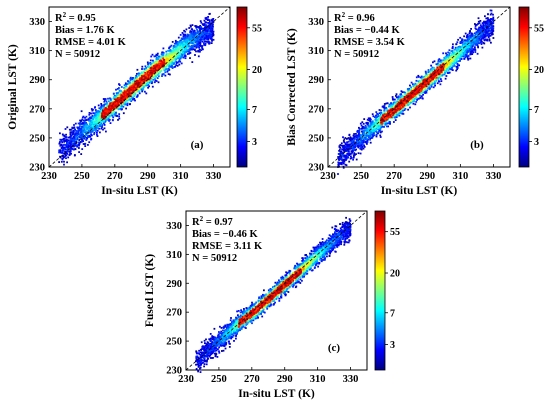 The height and width of the screenshot is (409, 550). Describe the element at coordinates (37, 109) in the screenshot. I see `y-tick-label: 270` at that location.